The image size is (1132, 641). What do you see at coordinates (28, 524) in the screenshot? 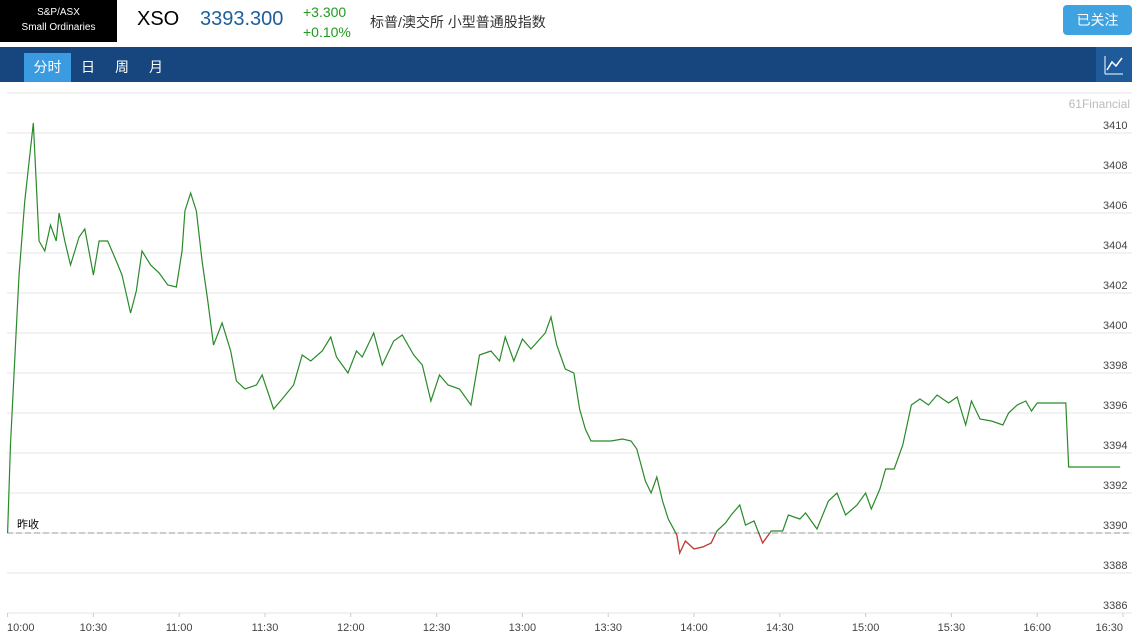
I see `prev-close-label: 昨收` at bounding box center [28, 524].